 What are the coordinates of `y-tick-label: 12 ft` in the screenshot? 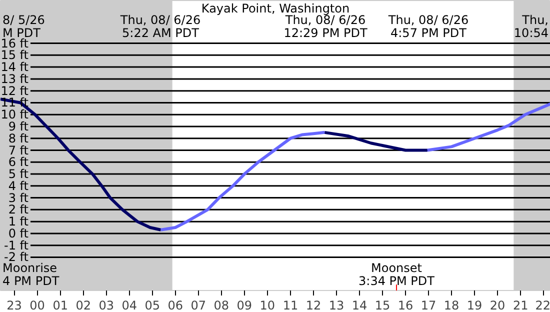 It's located at (14, 91).